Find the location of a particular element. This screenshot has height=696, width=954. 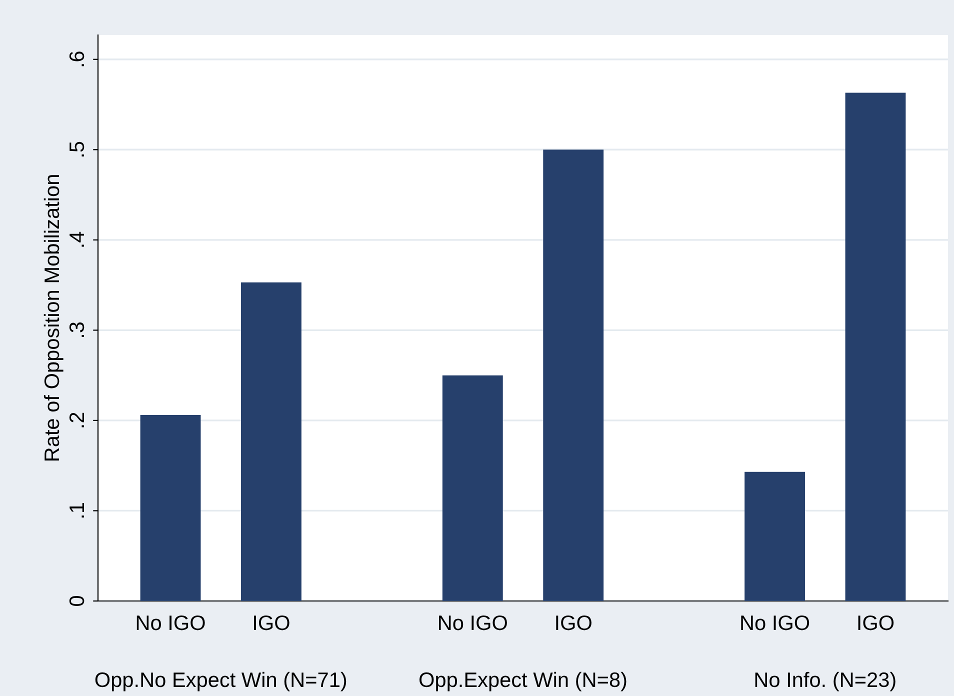

y-tick-label: .3 is located at coordinates (76, 329).